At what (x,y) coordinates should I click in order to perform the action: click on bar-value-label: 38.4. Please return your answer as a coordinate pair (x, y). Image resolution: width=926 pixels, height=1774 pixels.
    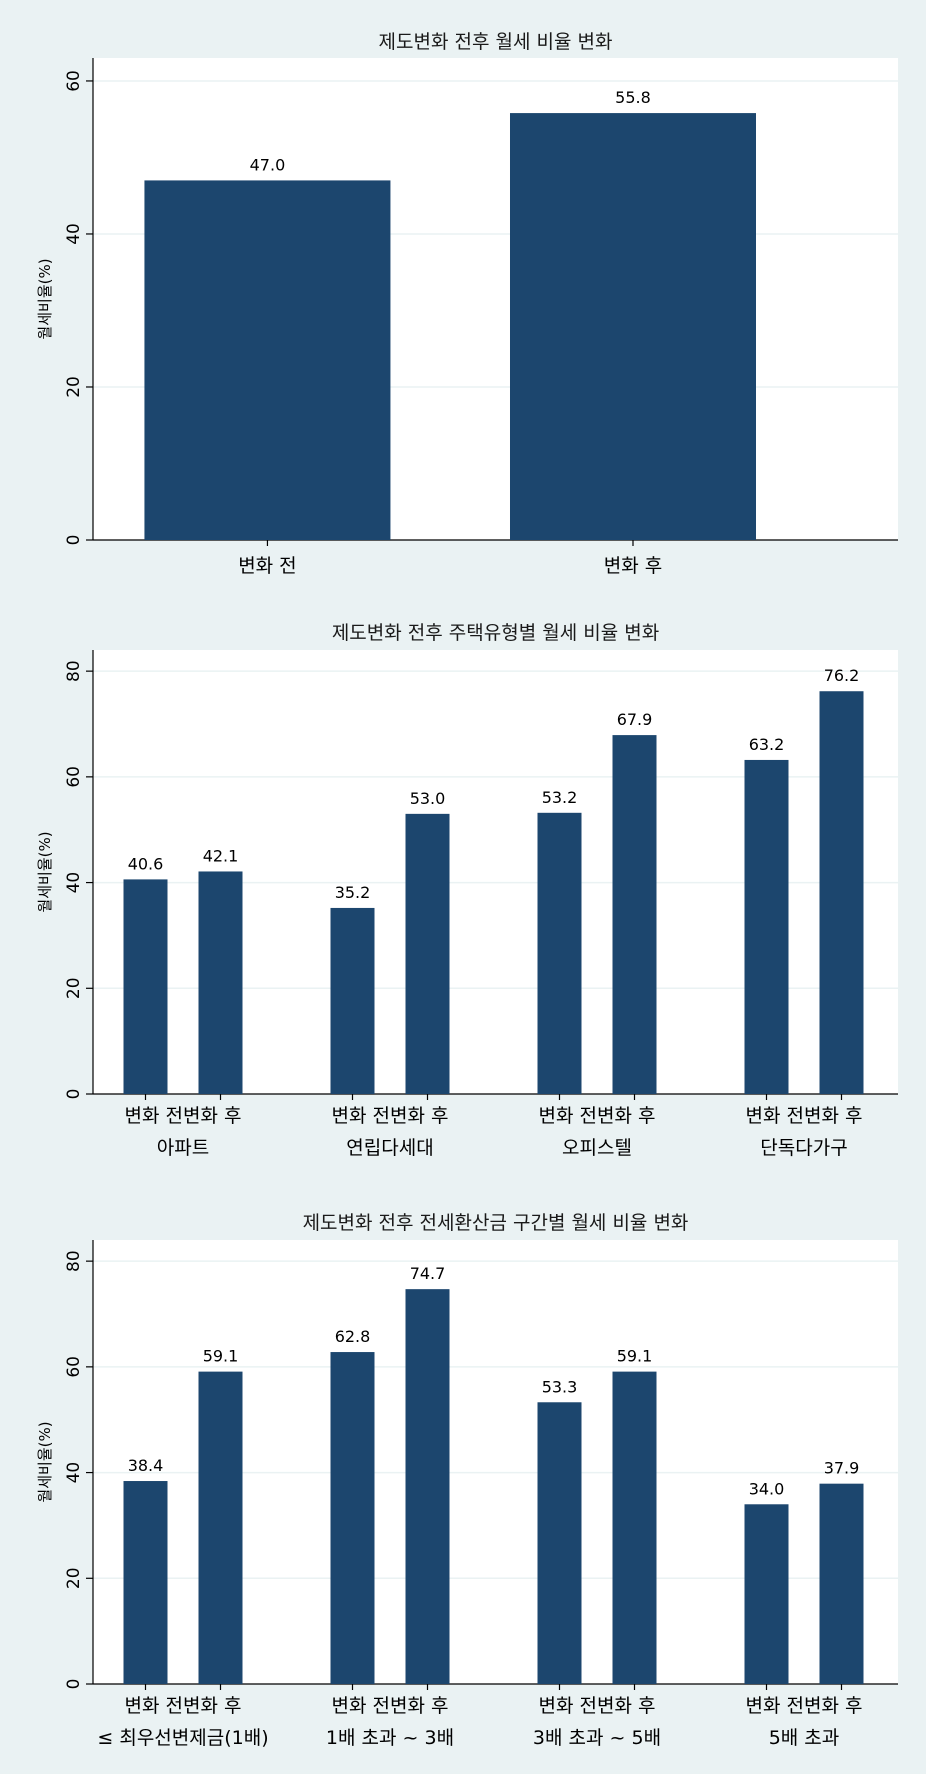
    Looking at the image, I should click on (146, 1465).